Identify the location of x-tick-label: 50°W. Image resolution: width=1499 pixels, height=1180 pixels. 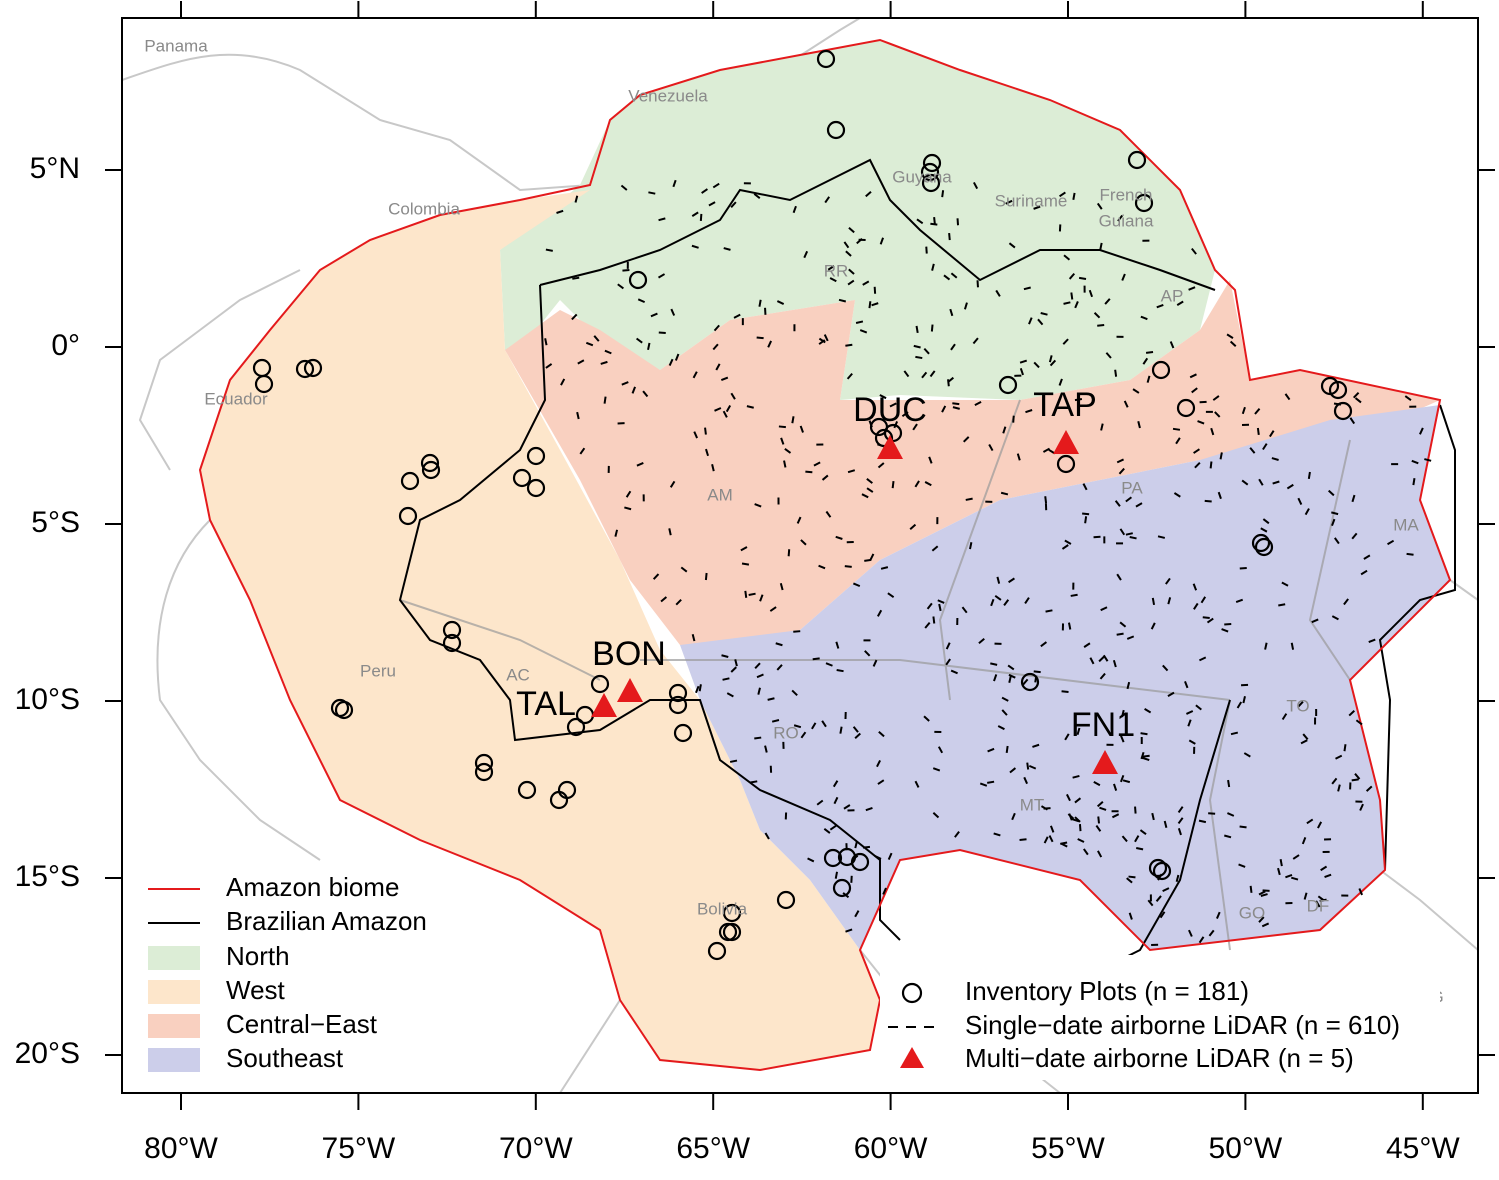
(1246, 1148).